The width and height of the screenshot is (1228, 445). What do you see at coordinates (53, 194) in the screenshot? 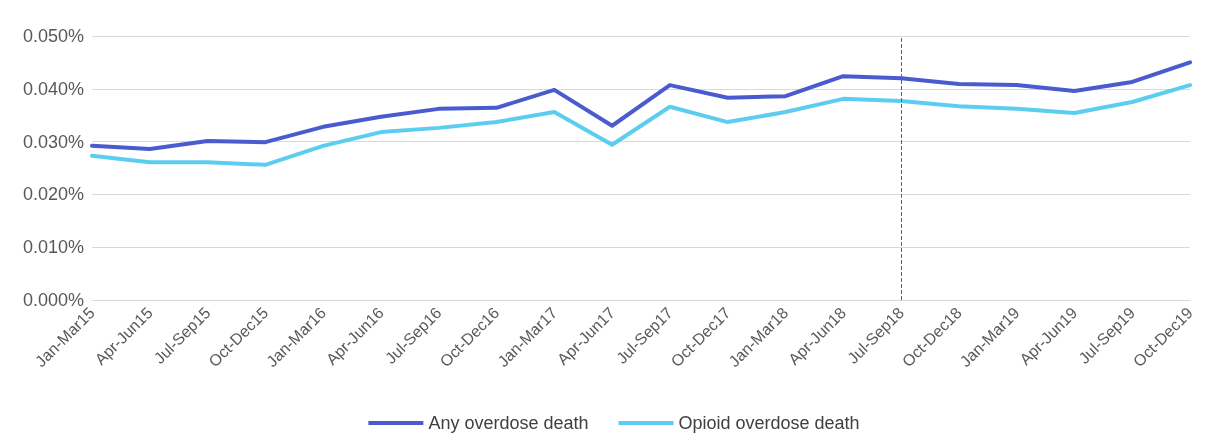
I see `y-tick-label: 0.020%` at bounding box center [53, 194].